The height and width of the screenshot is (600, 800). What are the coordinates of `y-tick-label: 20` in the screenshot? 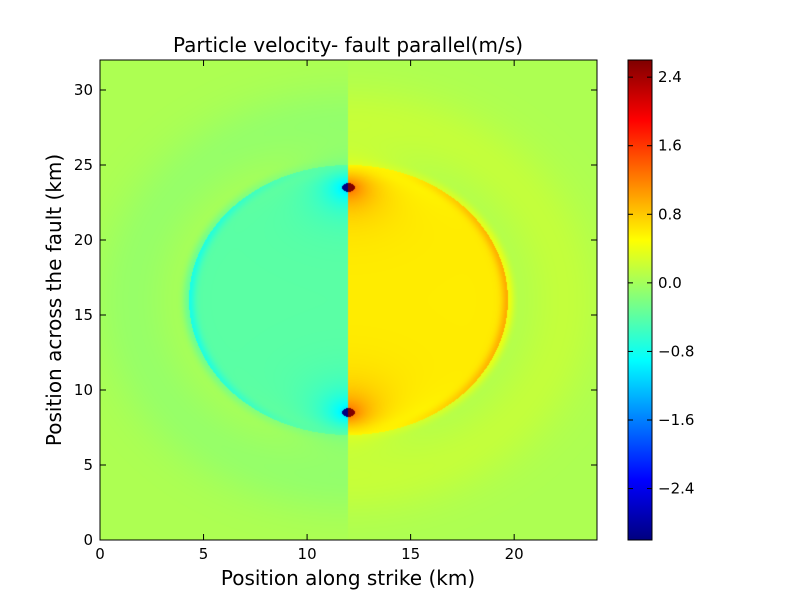 It's located at (83, 240).